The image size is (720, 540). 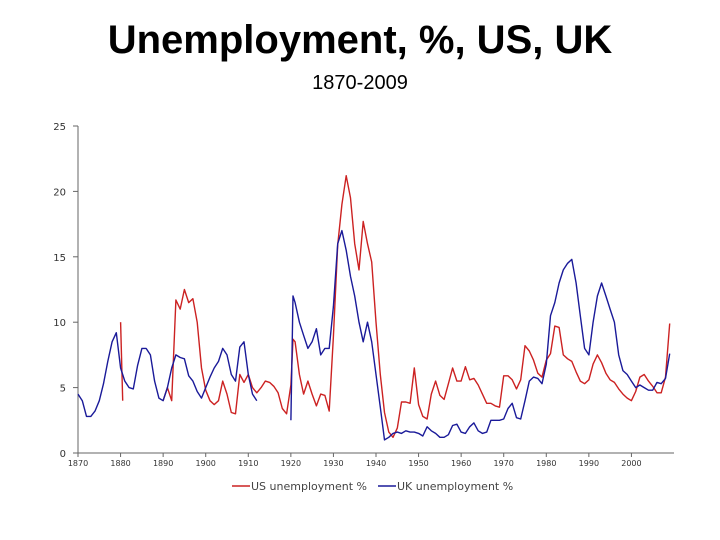 I want to click on x-tick-label: 1880, so click(x=120, y=463).